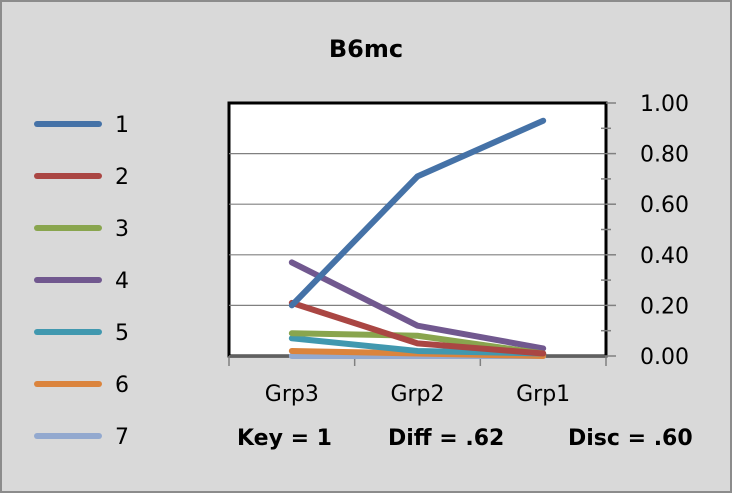 This screenshot has width=732, height=493. I want to click on y-tick-label: 1.00, so click(664, 104).